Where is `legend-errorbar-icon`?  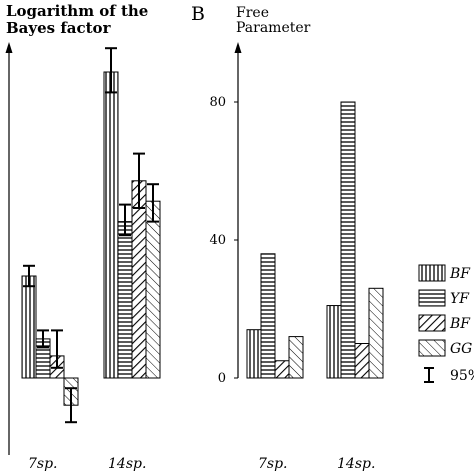
legend-errorbar-icon is located at coordinates (429, 375).